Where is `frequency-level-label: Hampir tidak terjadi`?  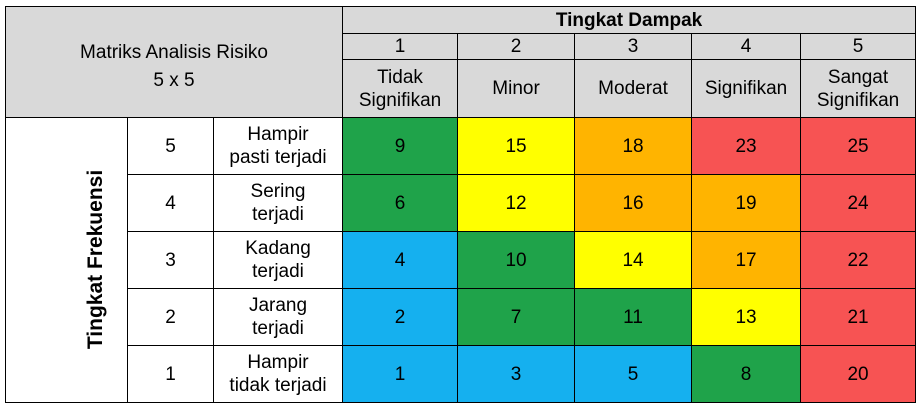
frequency-level-label: Hampir tidak terjadi is located at coordinates (278, 374).